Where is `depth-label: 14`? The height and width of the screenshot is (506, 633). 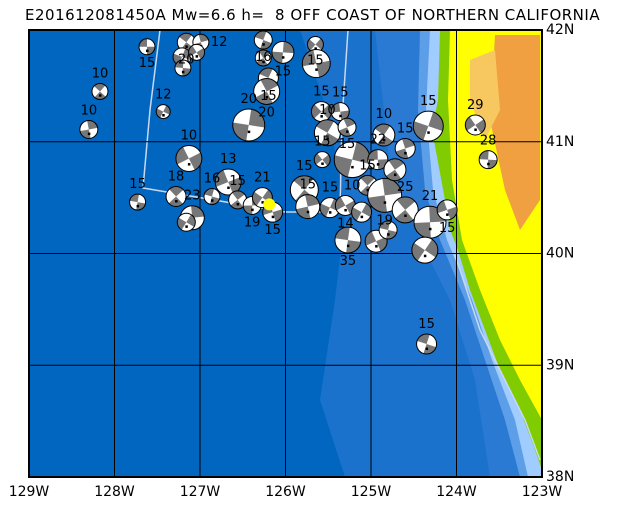 depth-label: 14 is located at coordinates (345, 223).